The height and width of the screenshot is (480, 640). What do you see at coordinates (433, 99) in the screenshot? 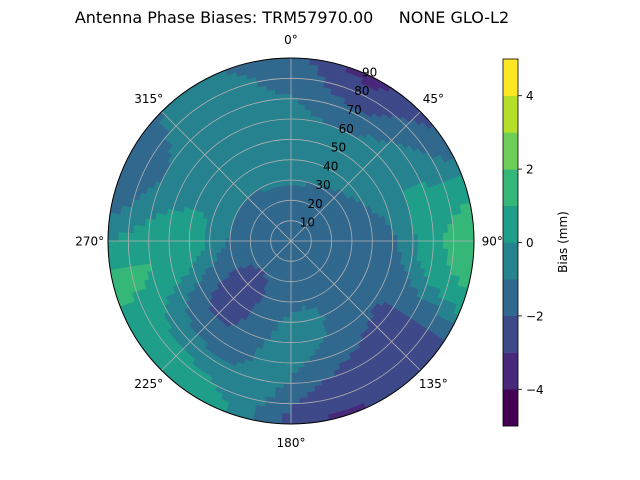
I see `theta-tick-label: 45°` at bounding box center [433, 99].